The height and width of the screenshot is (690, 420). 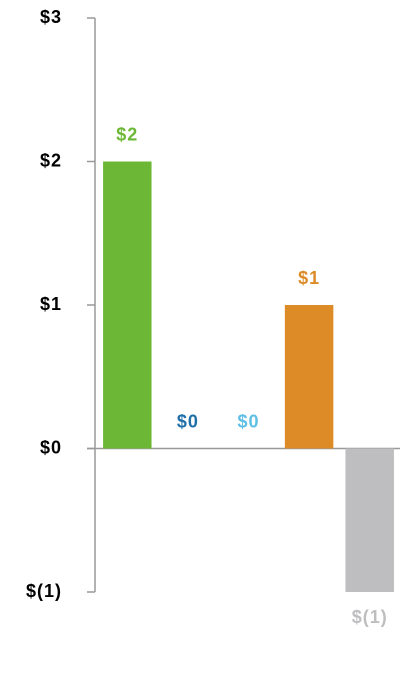 What do you see at coordinates (51, 160) in the screenshot?
I see `y-tick-label: $2` at bounding box center [51, 160].